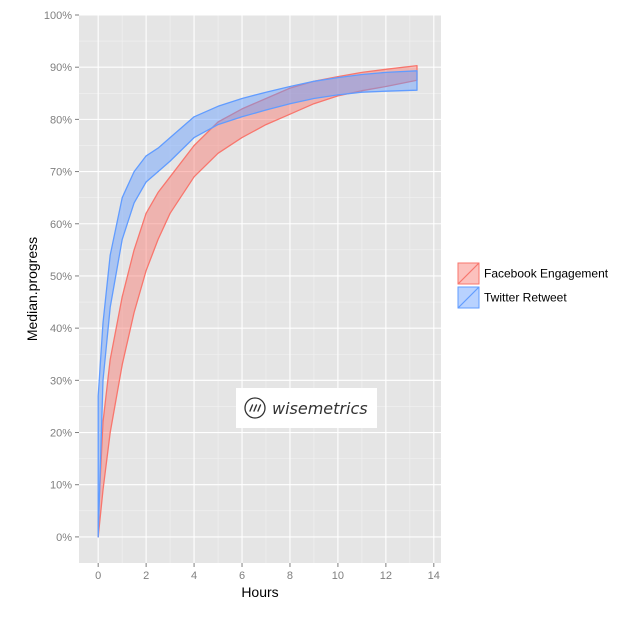 The width and height of the screenshot is (626, 617). What do you see at coordinates (61, 120) in the screenshot?
I see `y-tick-label: 80%` at bounding box center [61, 120].